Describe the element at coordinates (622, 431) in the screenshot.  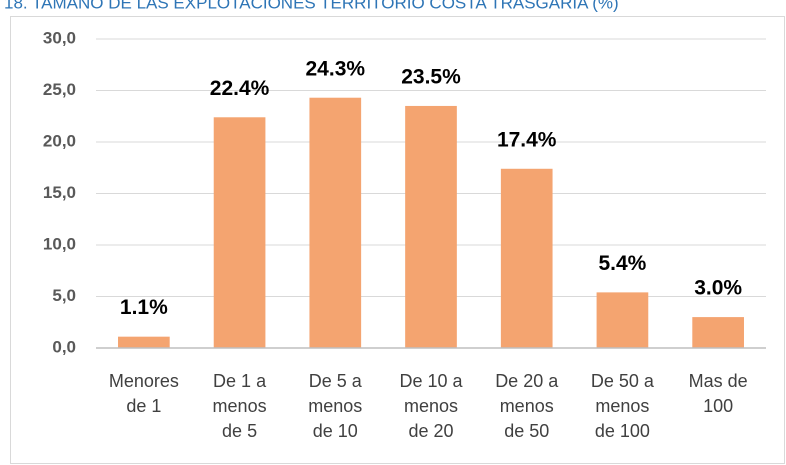
I see `x-tick-label: de 100` at that location.